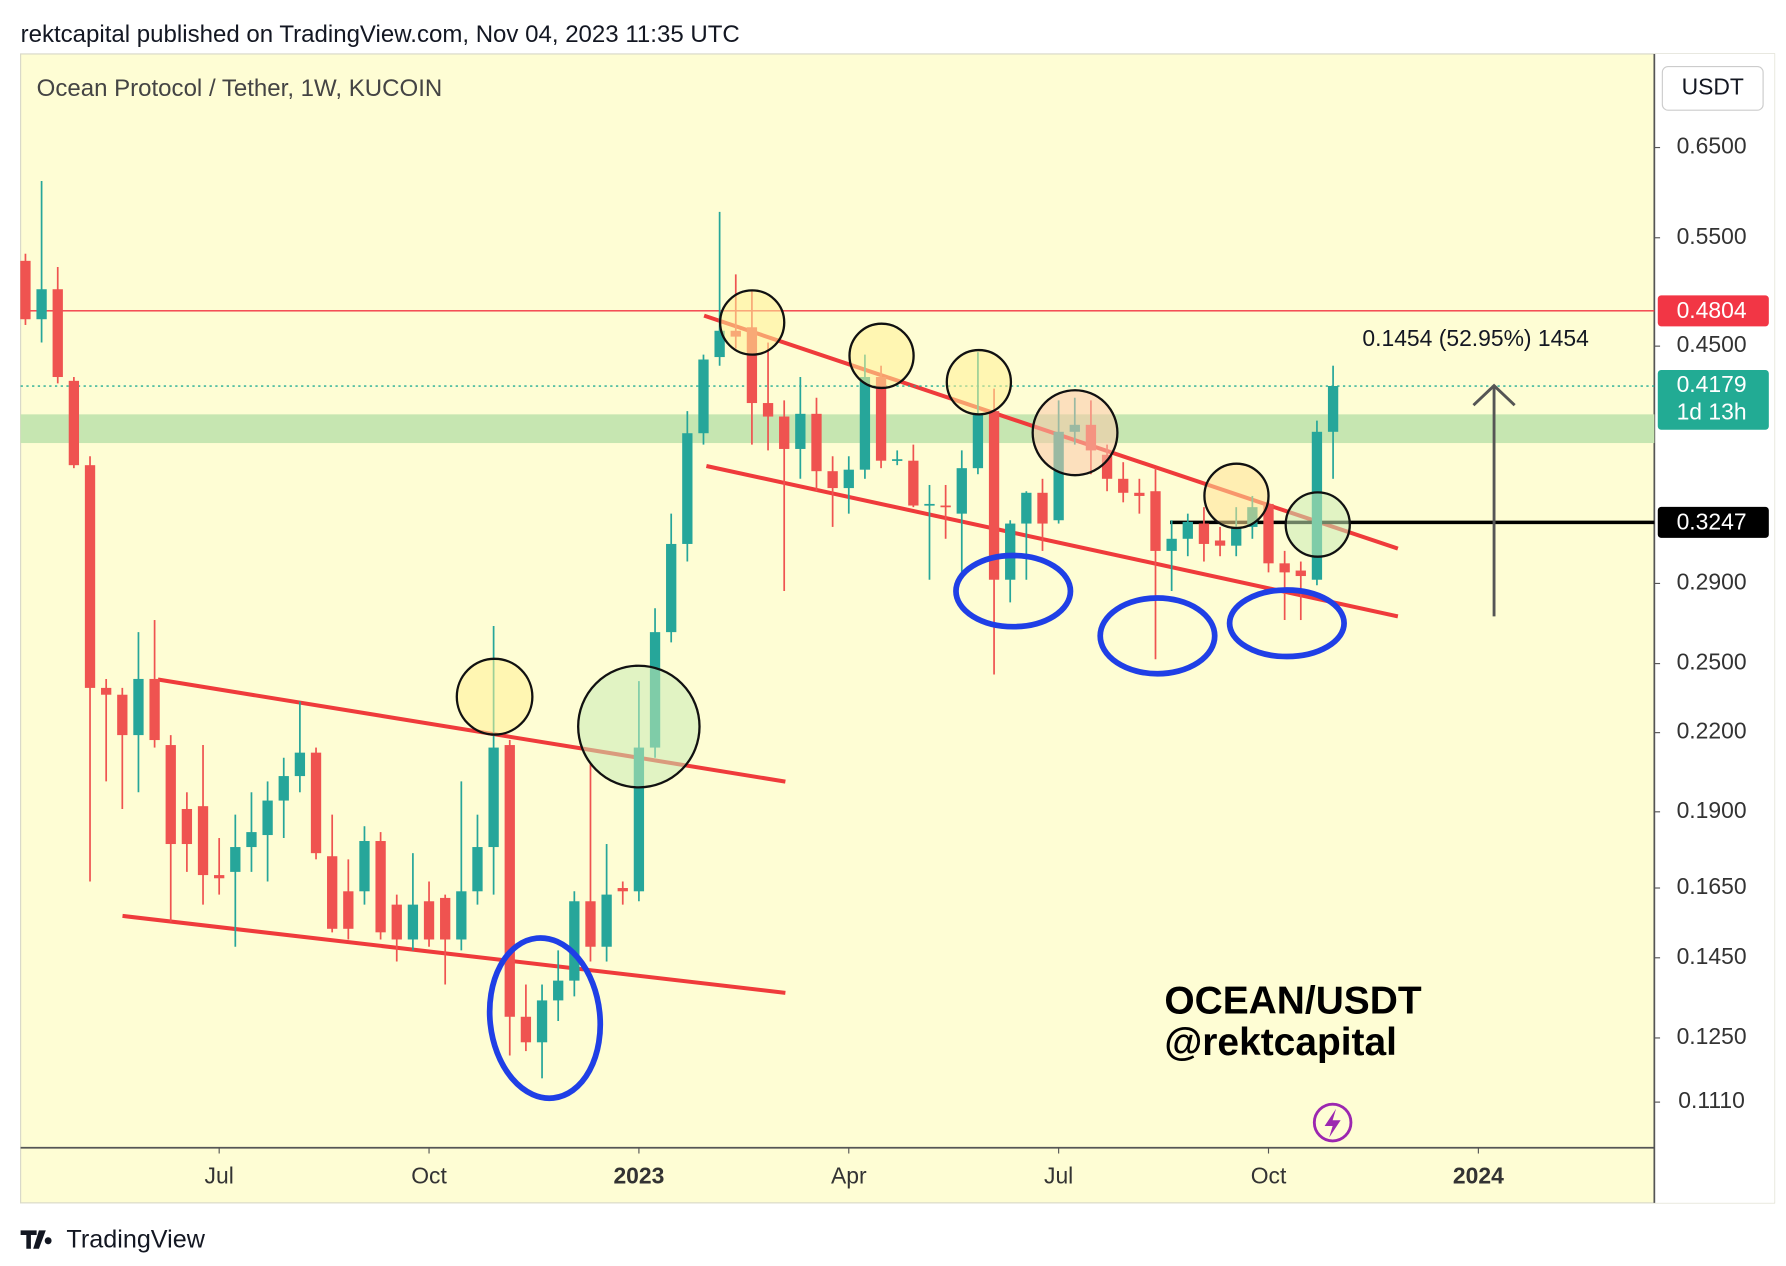 The height and width of the screenshot is (1266, 1786). I want to click on tv-logo, so click(36, 1239).